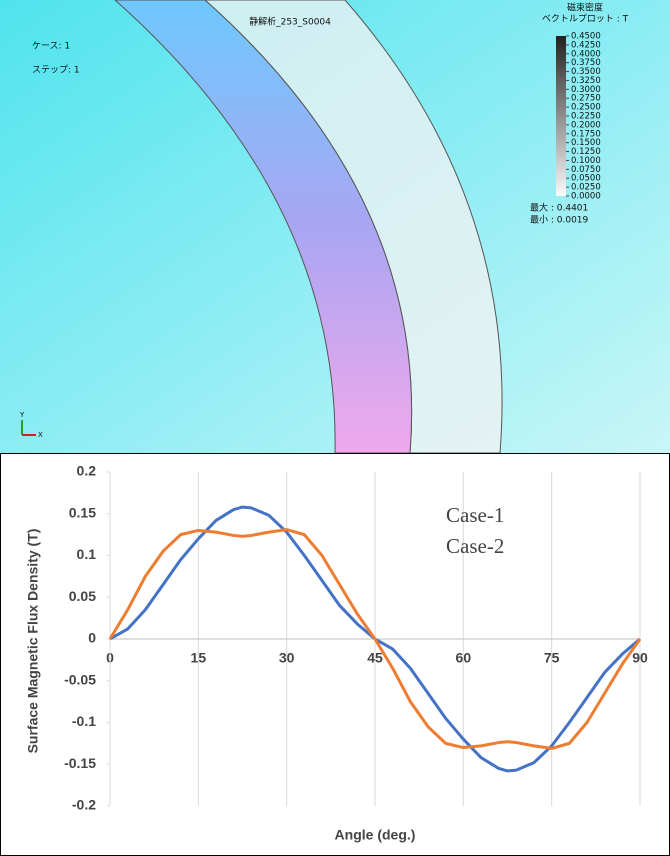  I want to click on x-tick-label: 60, so click(464, 658).